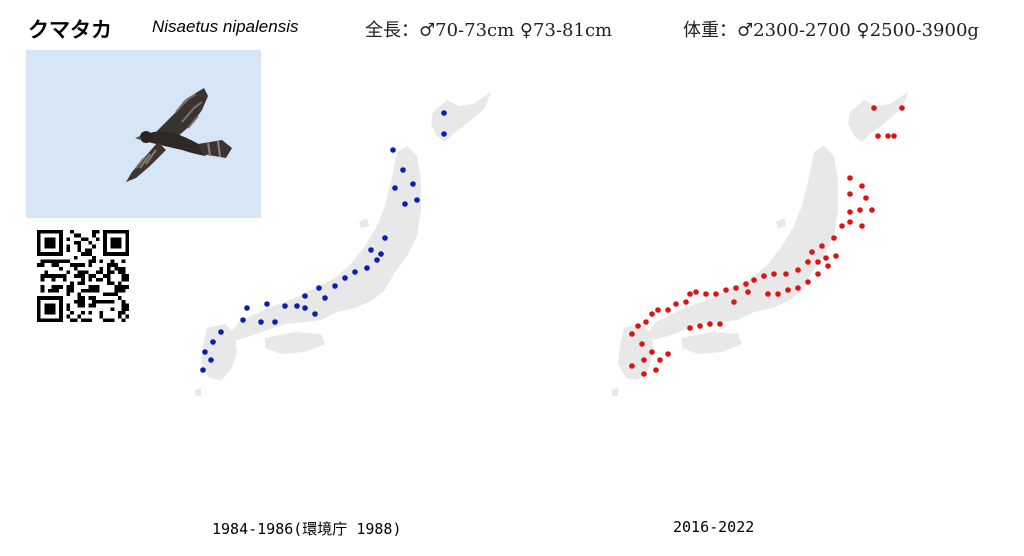  Describe the element at coordinates (489, 30) in the screenshot. I see `length-stat: 全長：♂70-73cm ♀73-81cm` at that location.